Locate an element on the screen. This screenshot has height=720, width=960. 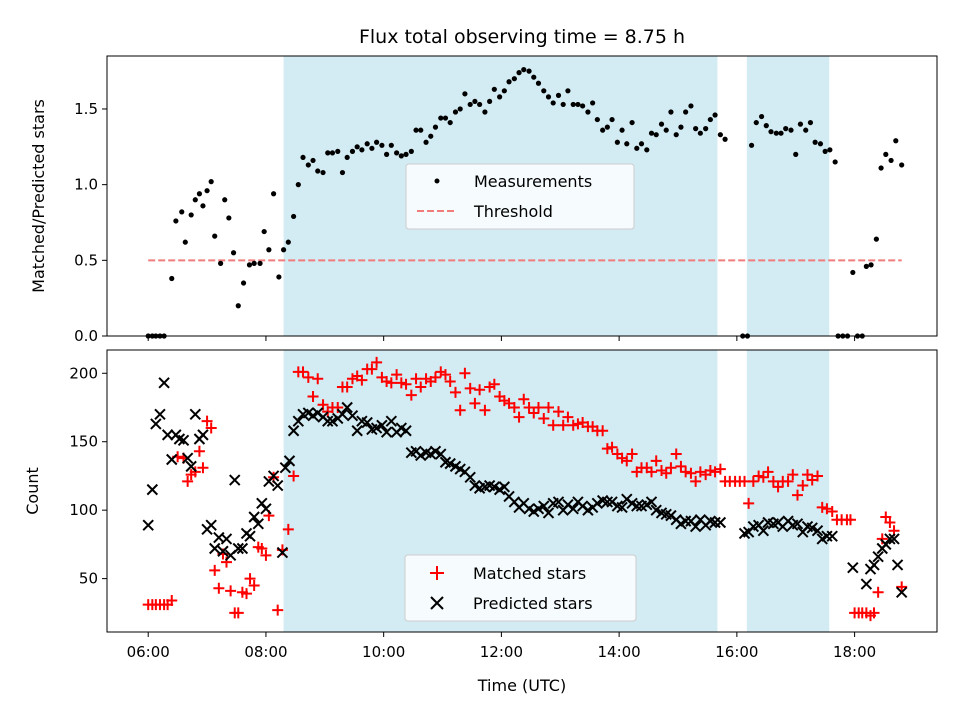
x-tick-label: 18:00 is located at coordinates (854, 652).